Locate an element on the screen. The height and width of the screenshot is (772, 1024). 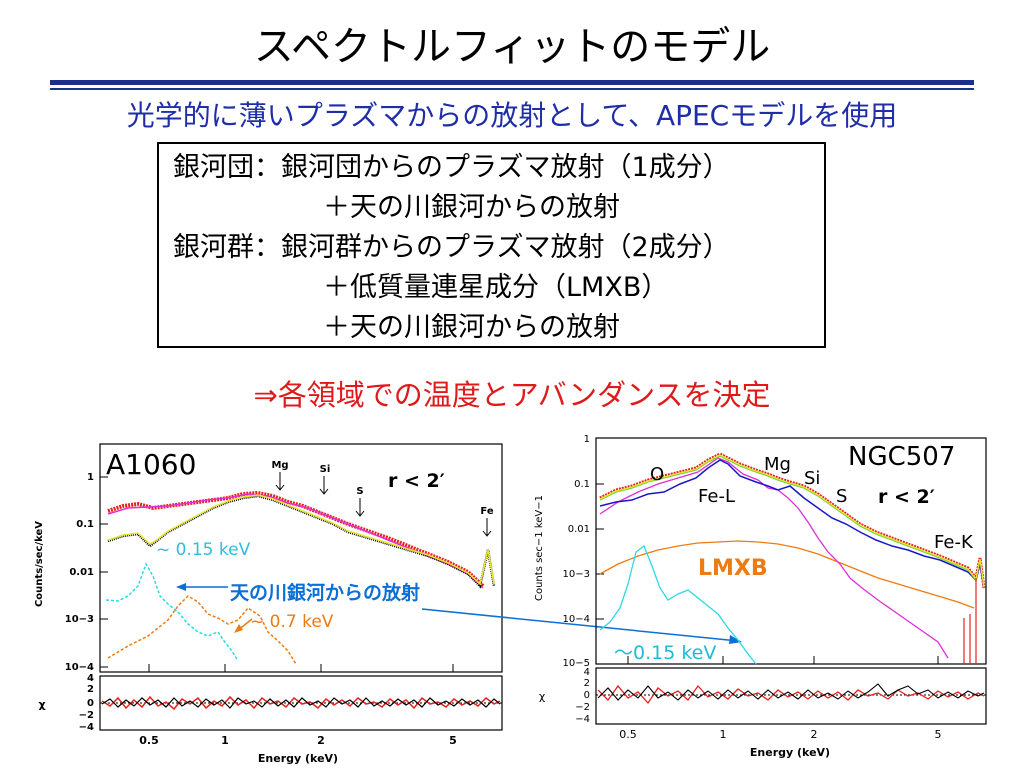
model-row-cluster-mw: ＋天の川銀河からの放射 is located at coordinates (471, 207).